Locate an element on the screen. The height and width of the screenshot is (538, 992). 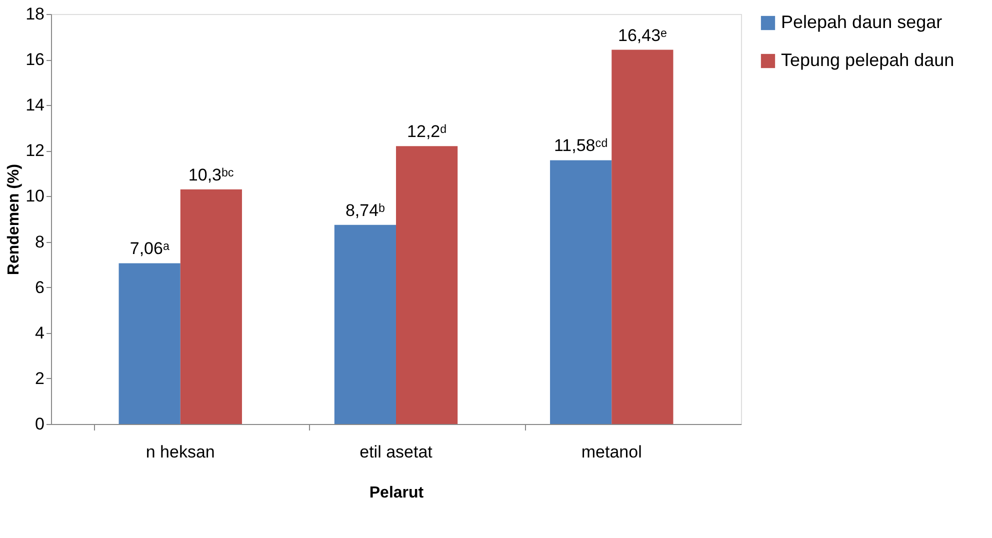
data-label: 16,43ᵉ is located at coordinates (642, 35).